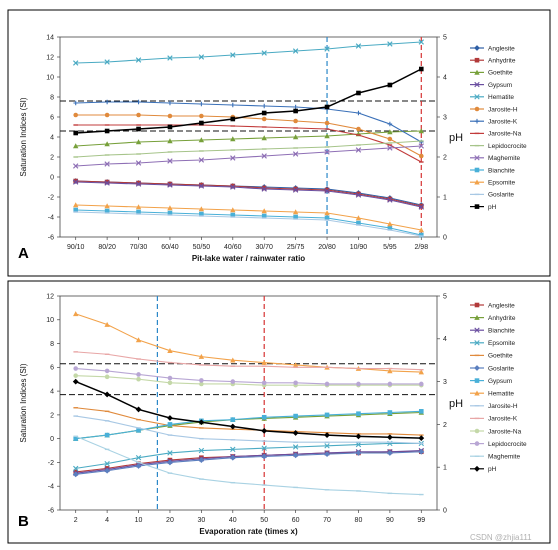 This screenshot has width=558, height=550. I want to click on legend-label: Jarosite-Na, so click(505, 431).